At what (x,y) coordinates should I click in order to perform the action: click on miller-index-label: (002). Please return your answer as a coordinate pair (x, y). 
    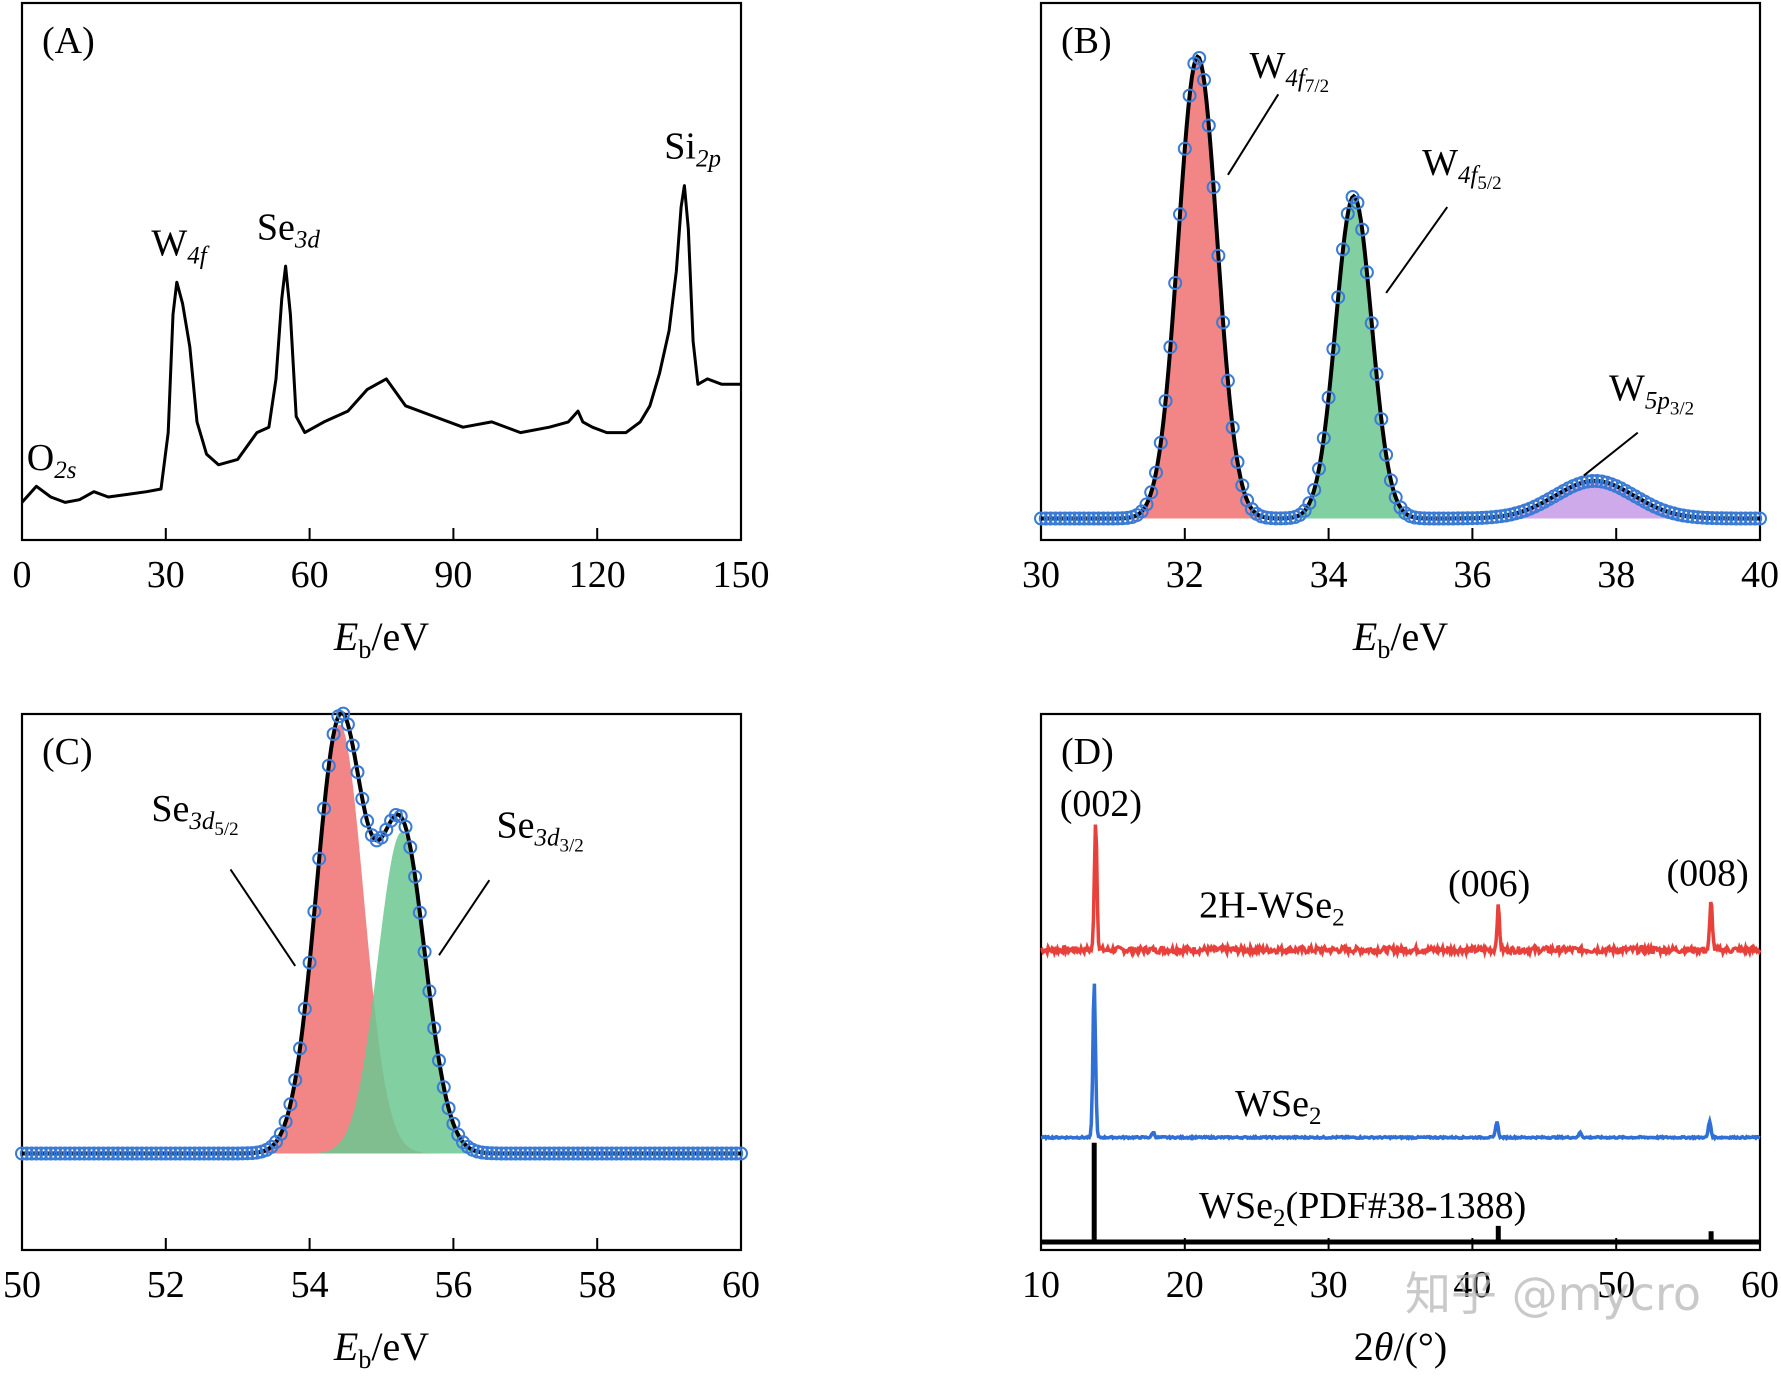
    Looking at the image, I should click on (1101, 804).